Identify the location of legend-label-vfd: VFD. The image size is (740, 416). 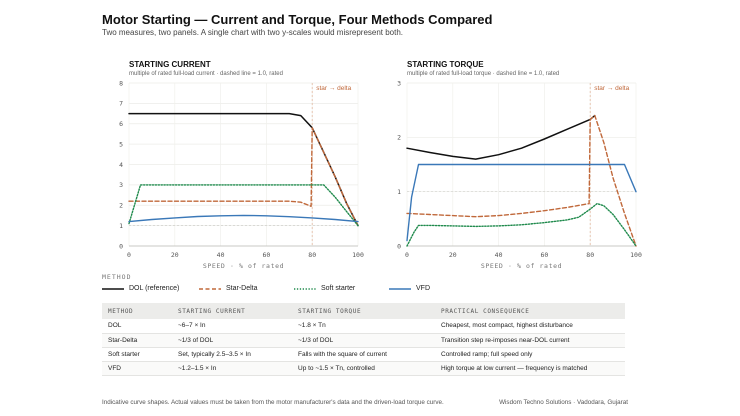
(423, 288).